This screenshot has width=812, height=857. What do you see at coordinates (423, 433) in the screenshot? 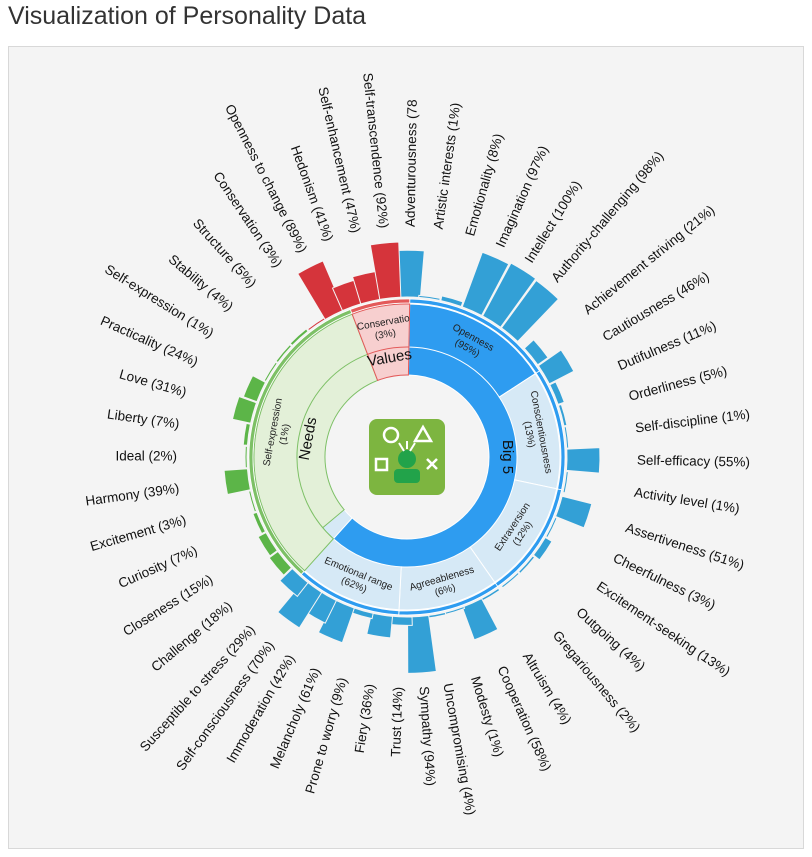
I see `badge-triangle-icon` at bounding box center [423, 433].